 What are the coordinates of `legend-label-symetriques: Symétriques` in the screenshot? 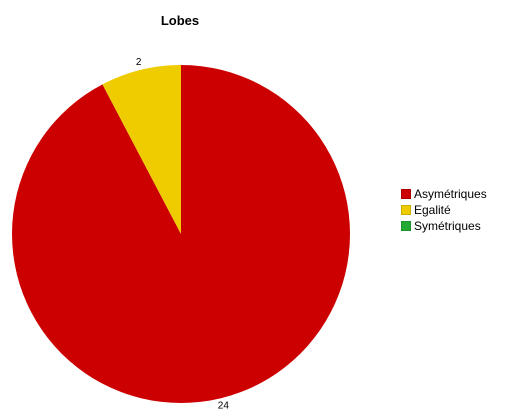 It's located at (447, 226).